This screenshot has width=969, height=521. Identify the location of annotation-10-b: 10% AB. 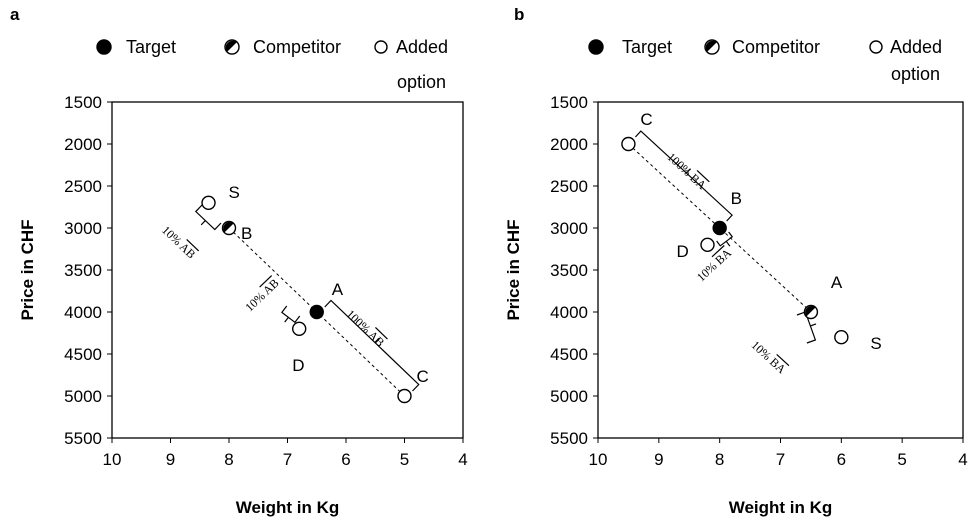
(178, 242).